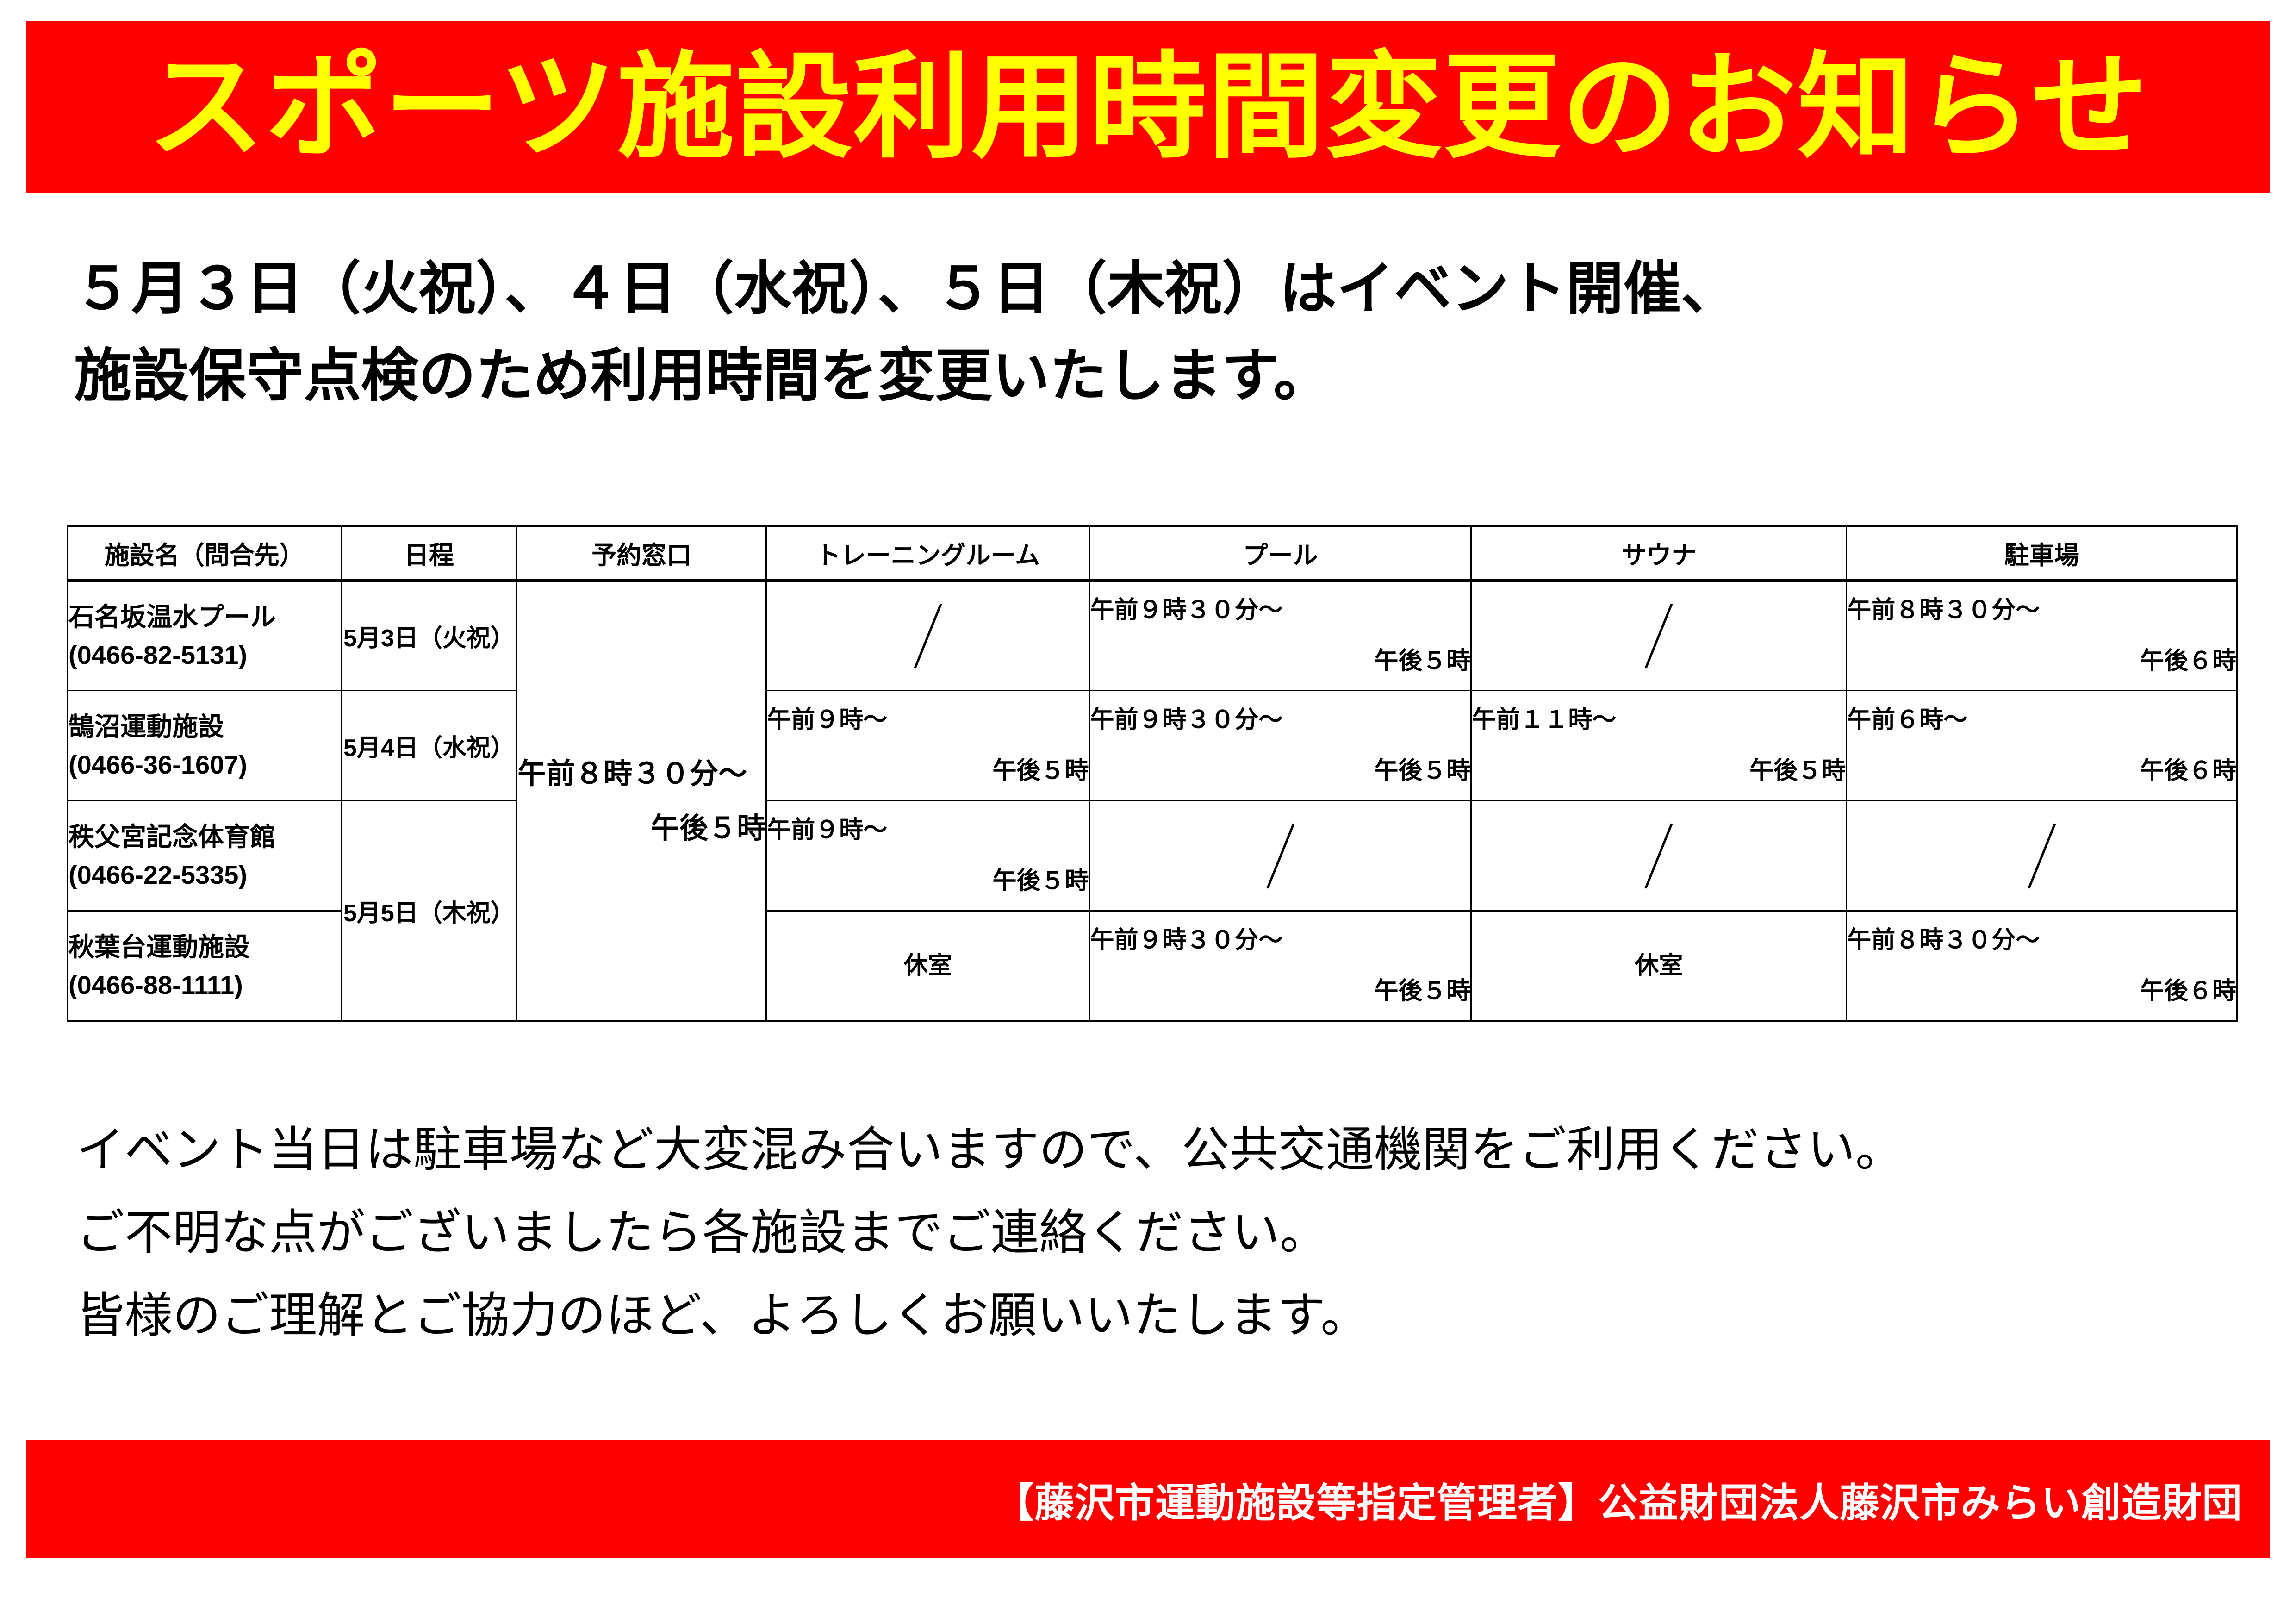 The width and height of the screenshot is (2296, 1624). I want to click on header-sauna: サウナ, so click(1659, 553).